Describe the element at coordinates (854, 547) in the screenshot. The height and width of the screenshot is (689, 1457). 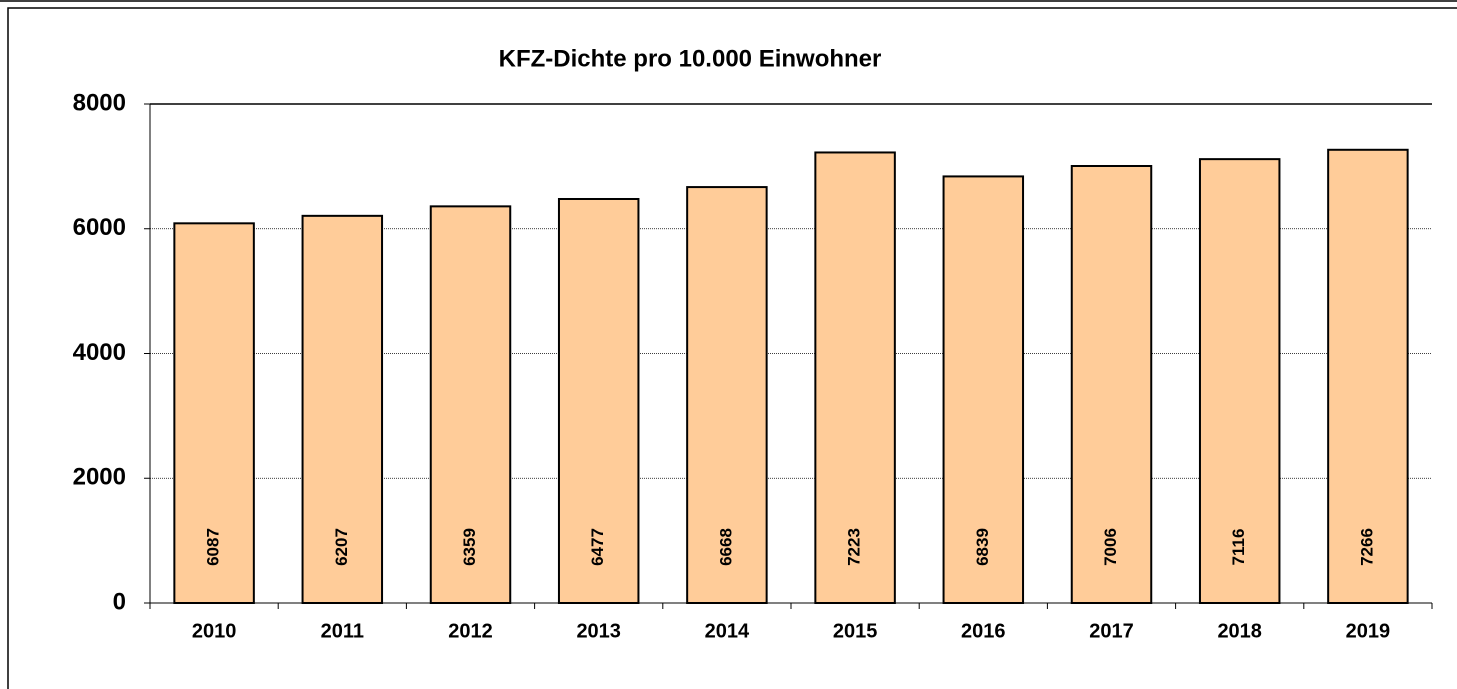
I see `data-label: 7223` at that location.